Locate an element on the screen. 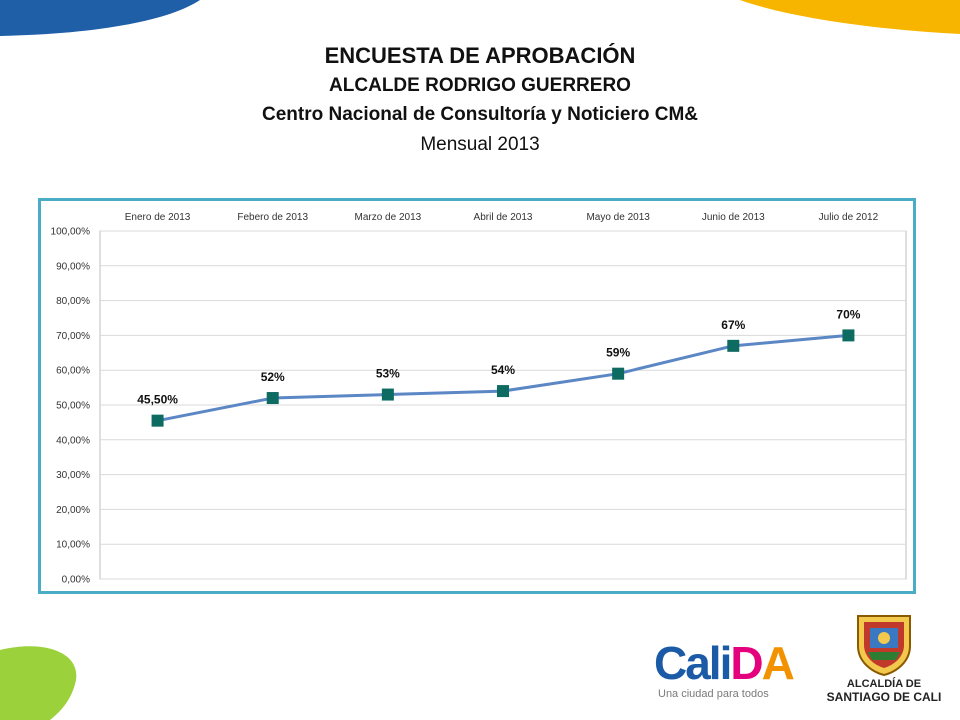  y-tick-label: 20,00% is located at coordinates (73, 510).